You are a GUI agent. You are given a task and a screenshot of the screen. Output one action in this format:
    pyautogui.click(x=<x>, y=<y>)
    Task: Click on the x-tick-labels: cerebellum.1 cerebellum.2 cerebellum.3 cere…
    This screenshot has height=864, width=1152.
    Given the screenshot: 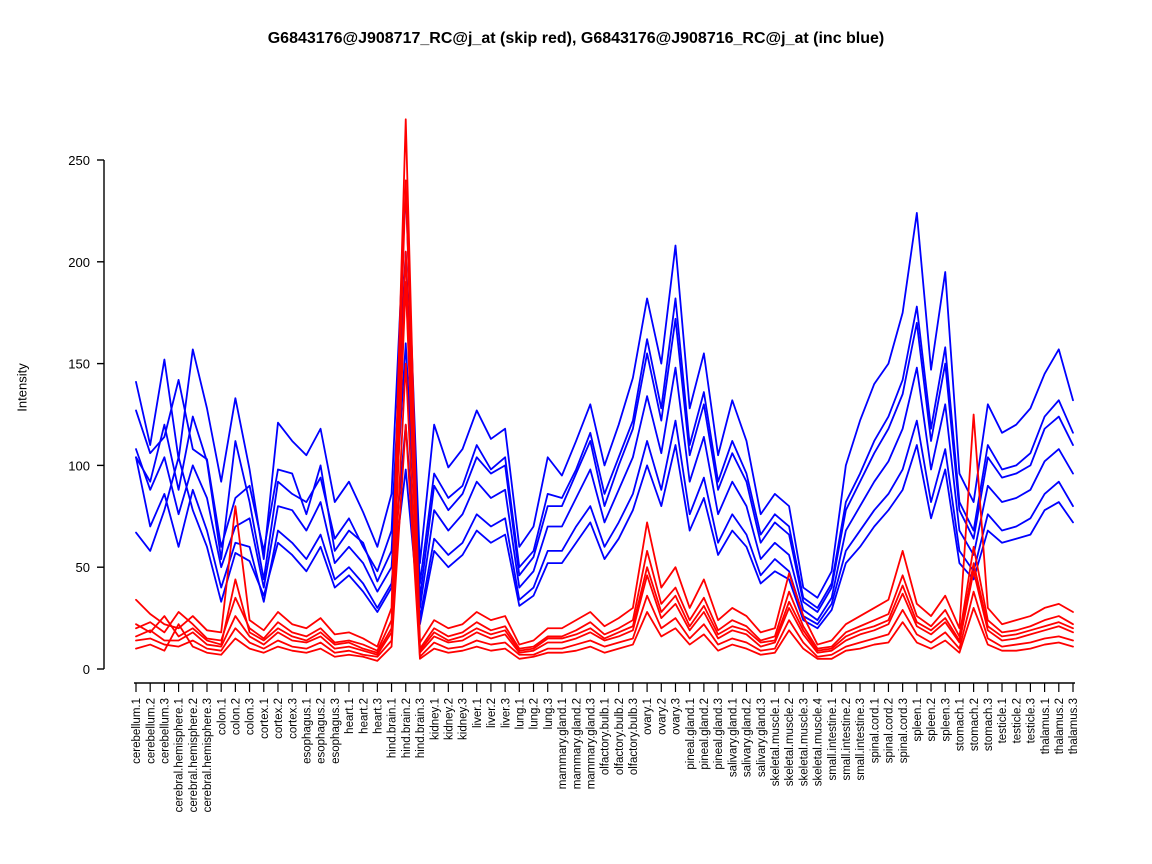 What is the action you would take?
    pyautogui.click(x=605, y=754)
    